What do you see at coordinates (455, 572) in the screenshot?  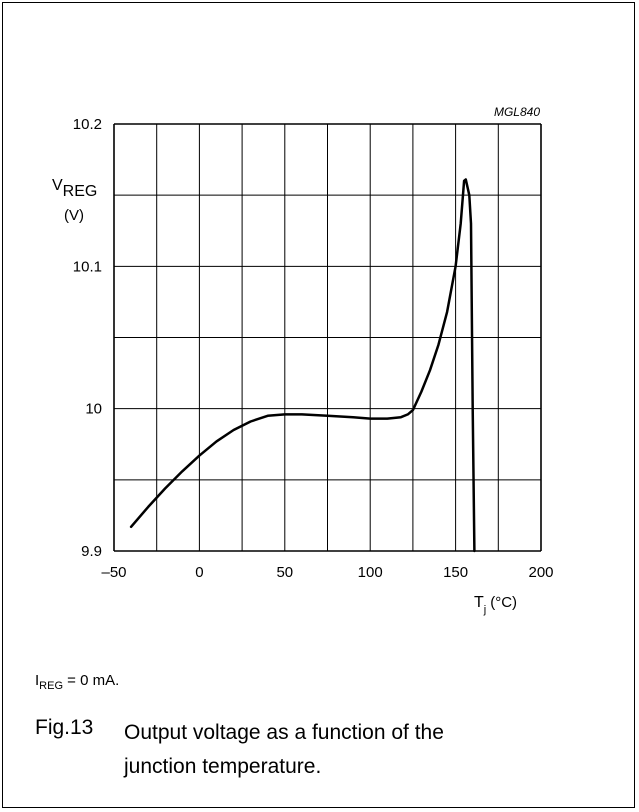 I see `x-tick-label: 150` at bounding box center [455, 572].